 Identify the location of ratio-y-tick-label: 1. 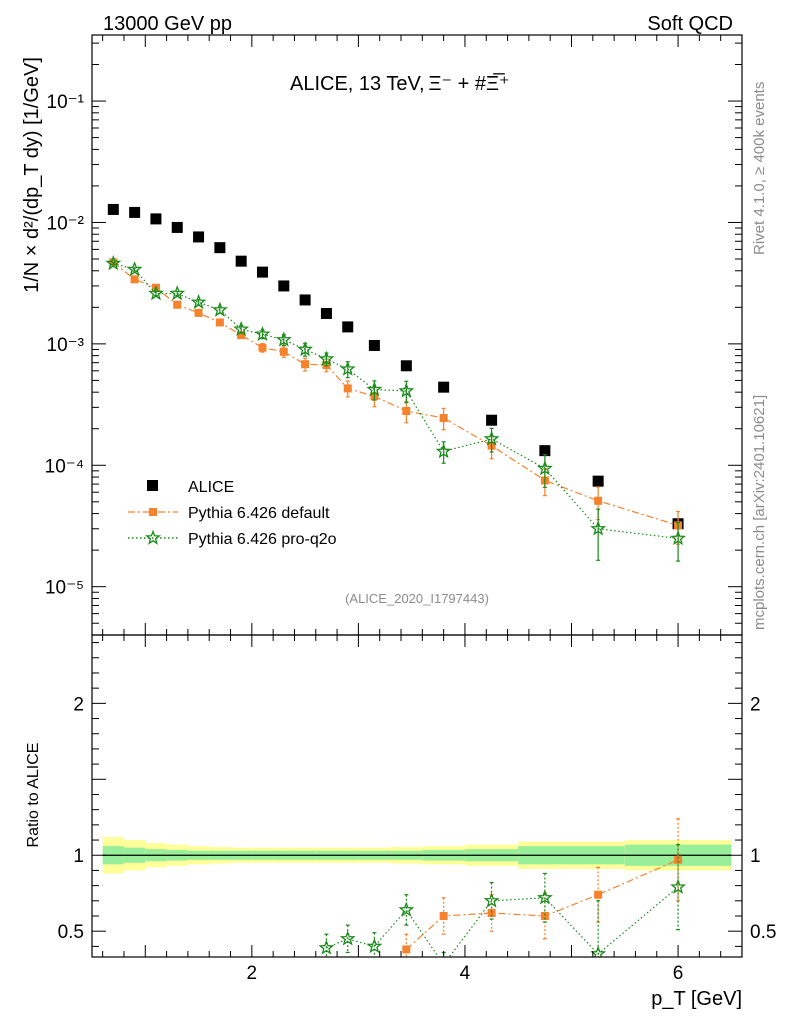
(78, 856).